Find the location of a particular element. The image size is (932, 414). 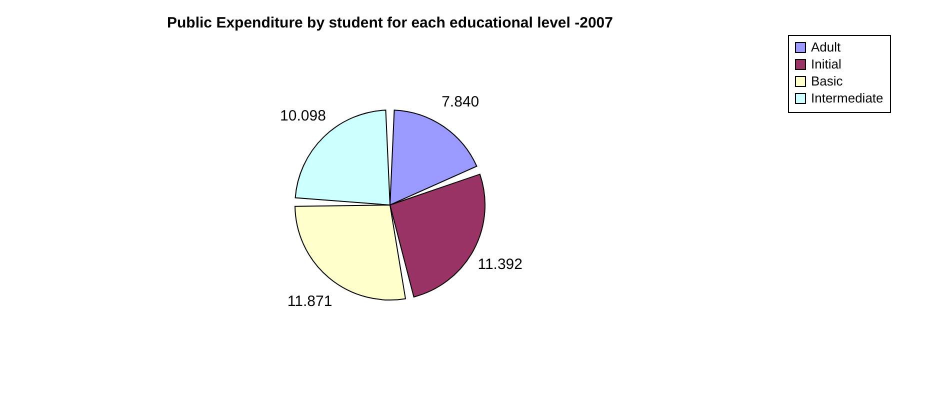

legend-label: Initial is located at coordinates (826, 64).